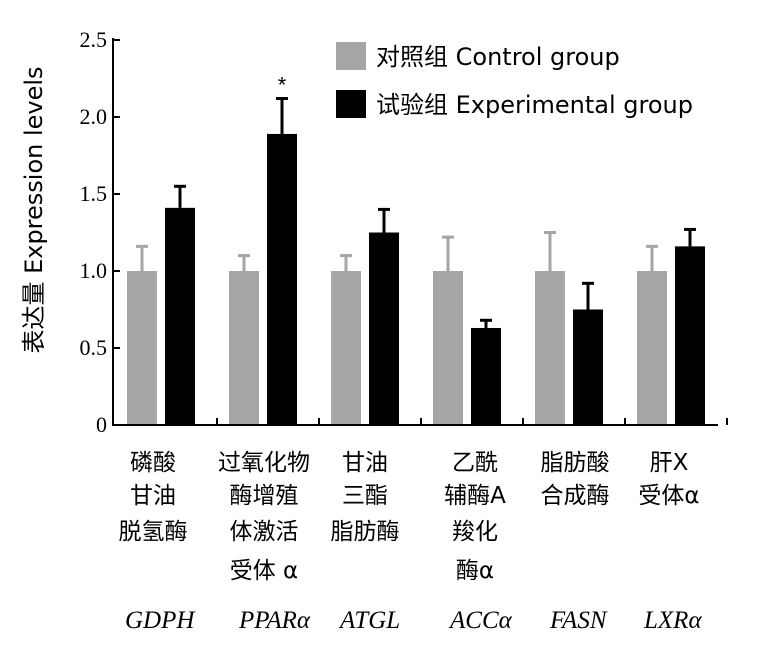  I want to click on category-label-line: 肝X, so click(669, 463).